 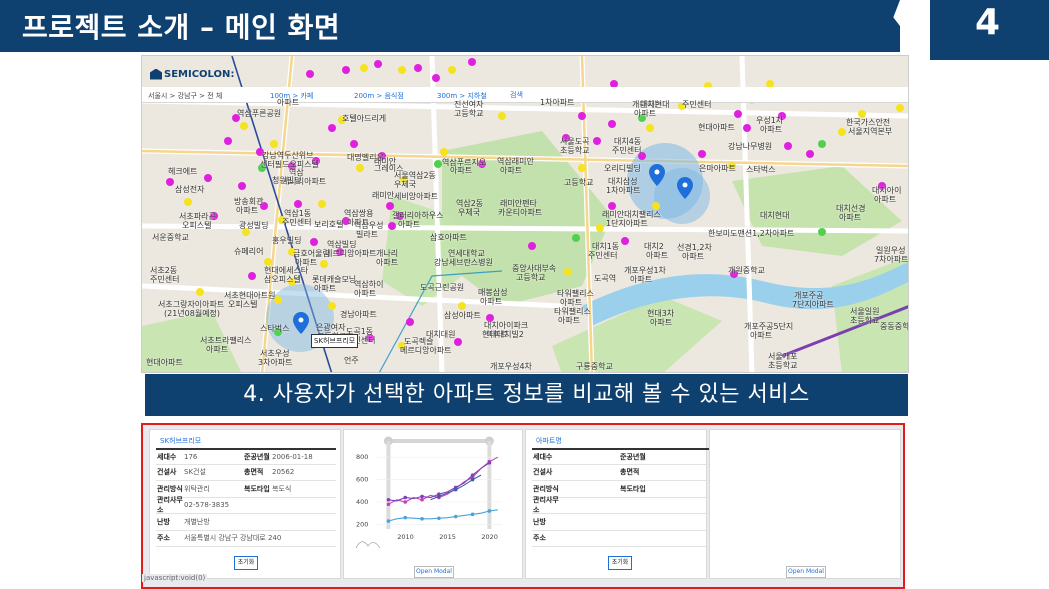 I want to click on map-place-label: 대치삼성, so click(x=623, y=181).